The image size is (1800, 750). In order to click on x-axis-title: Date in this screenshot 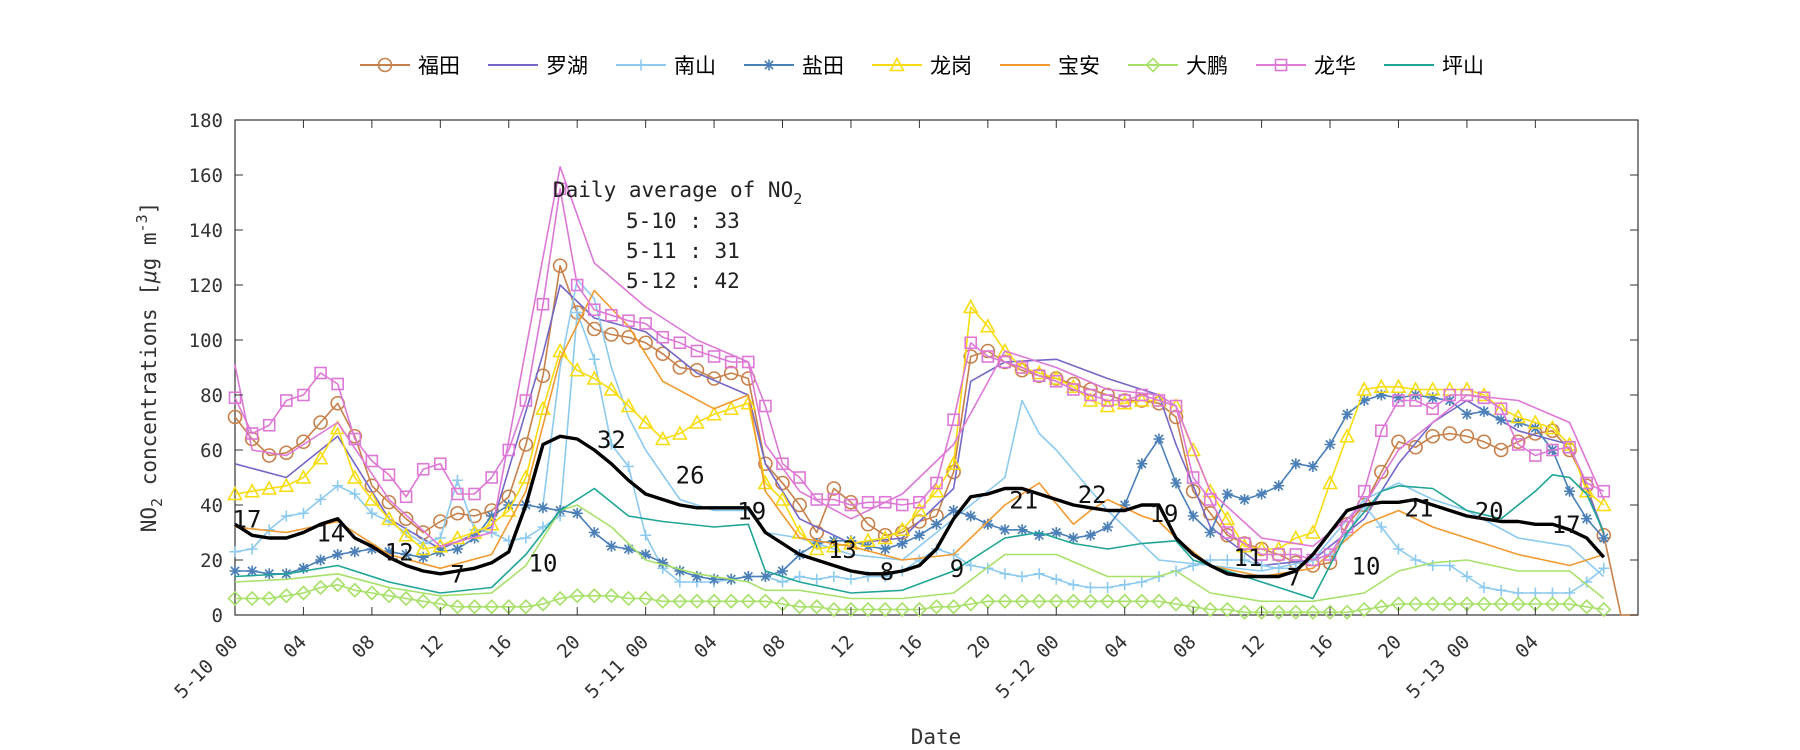, I will do `click(936, 737)`.